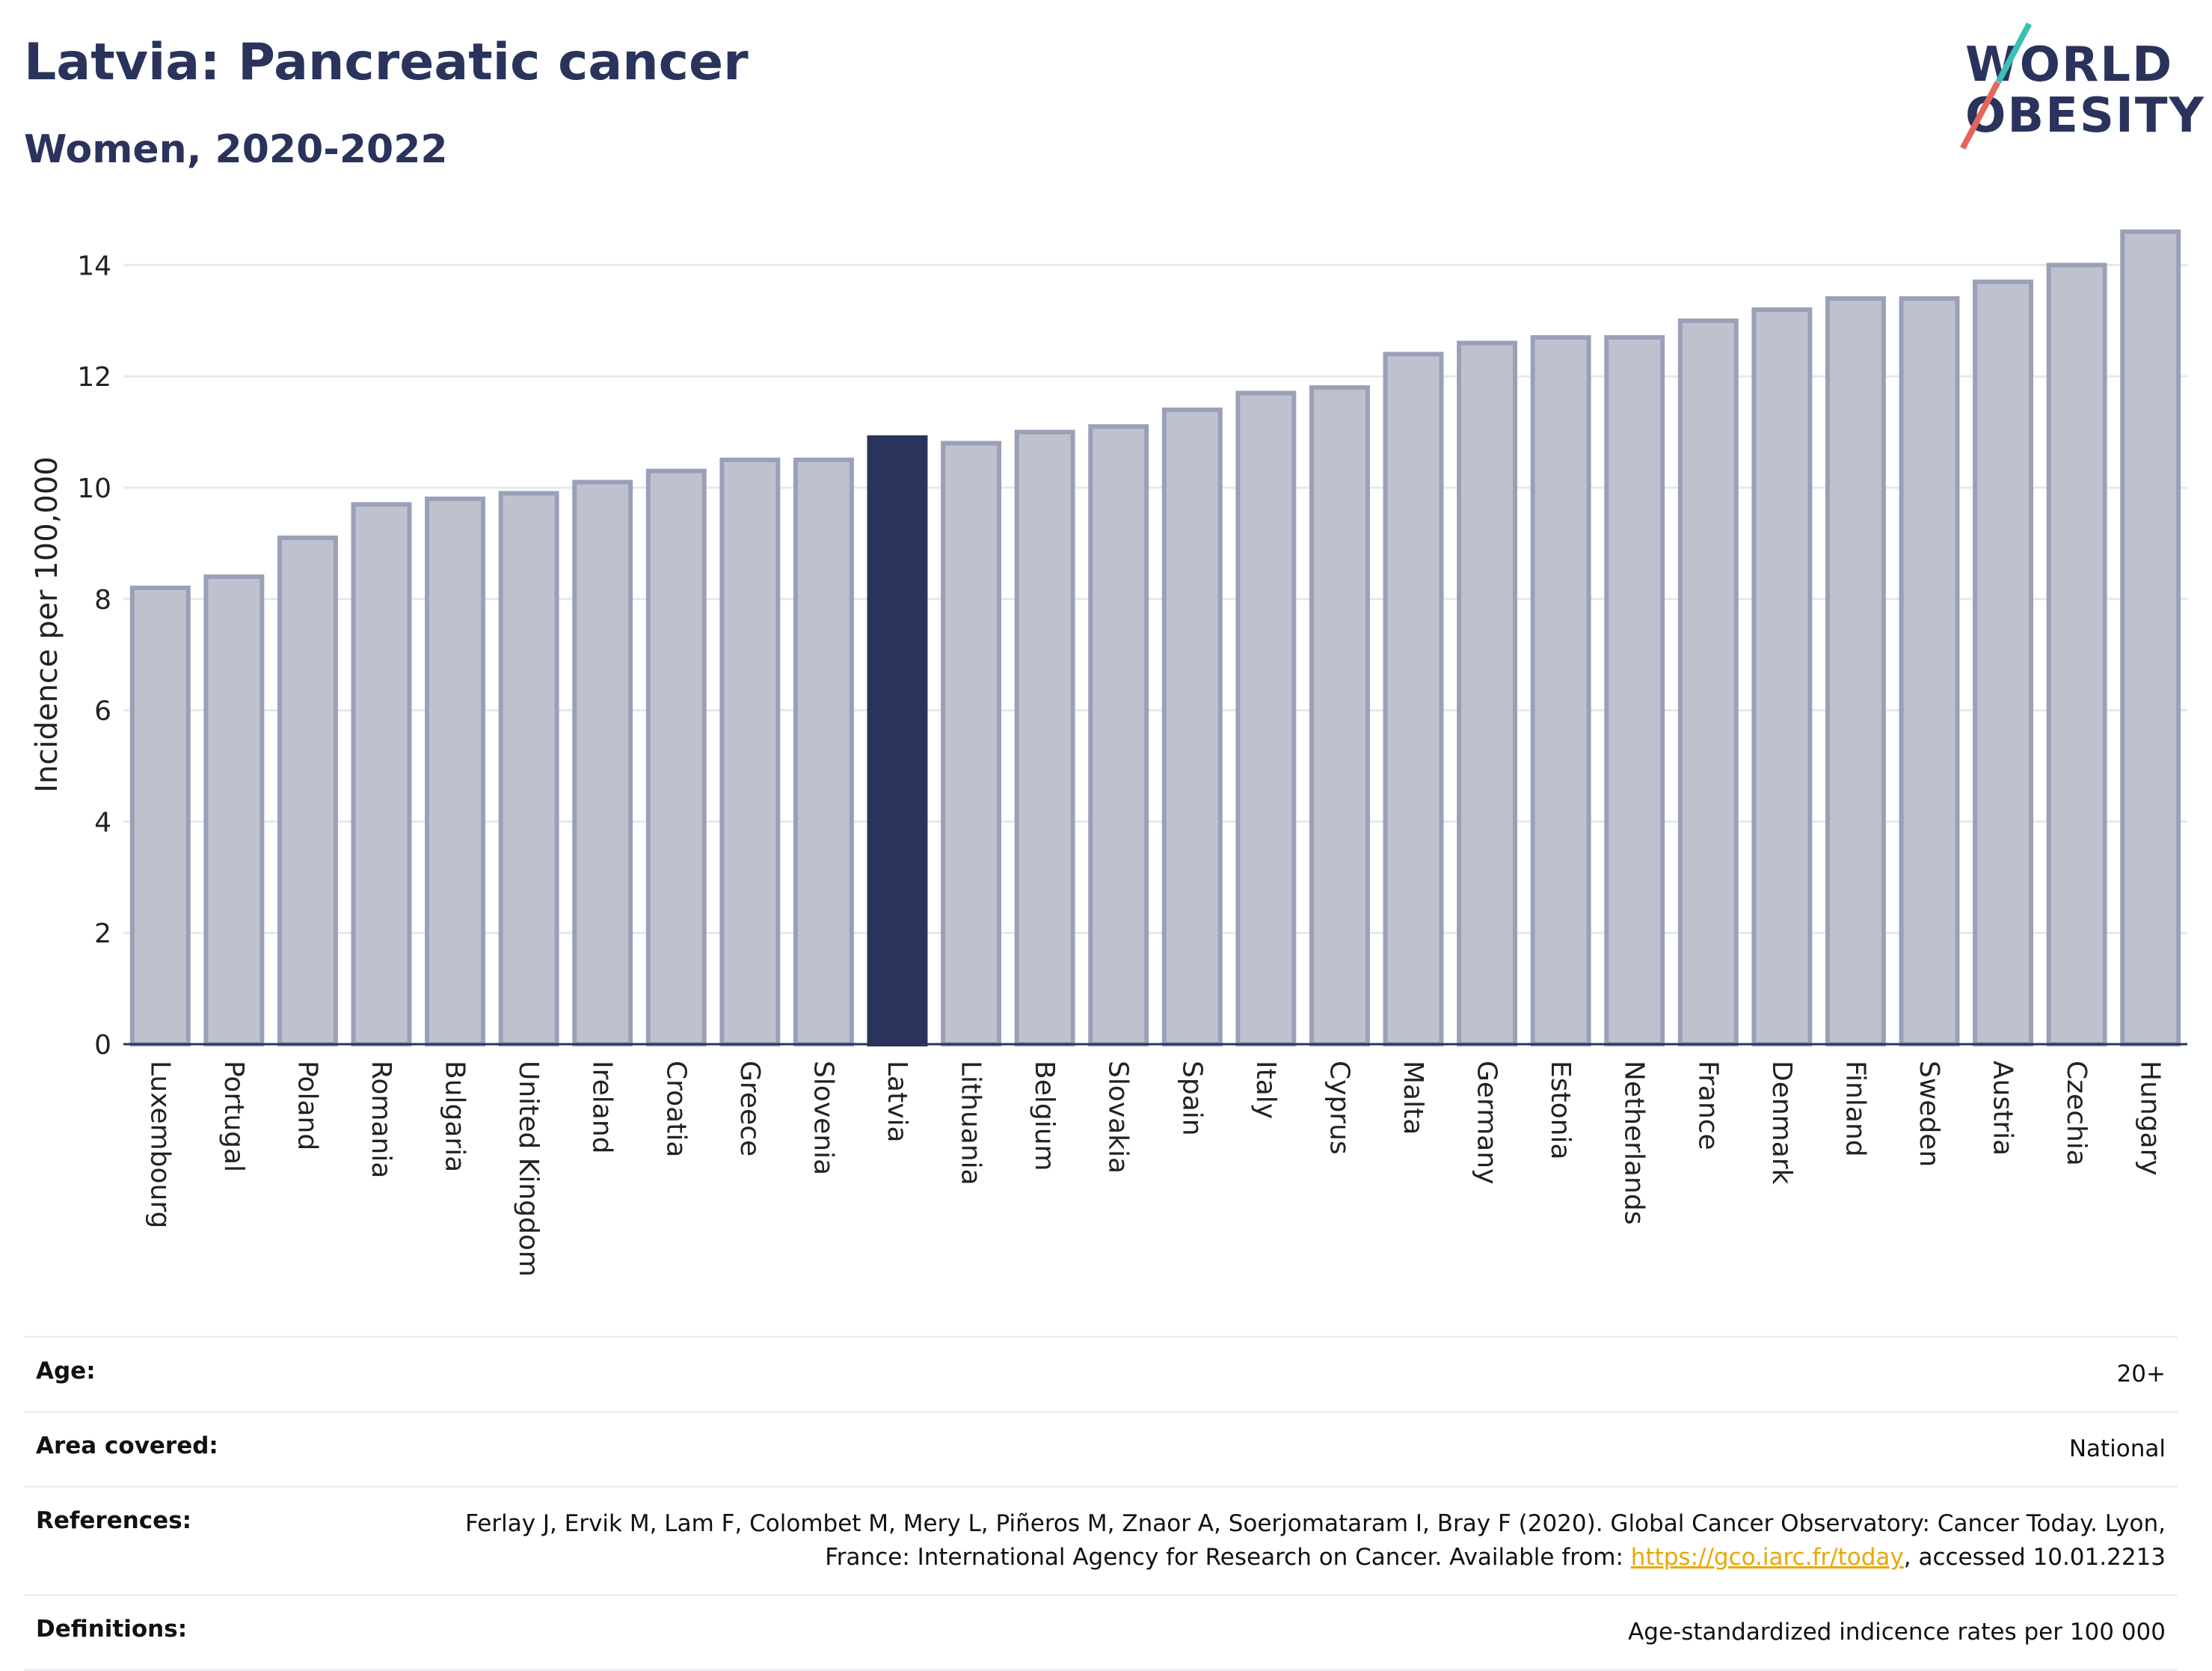  What do you see at coordinates (2150, 1118) in the screenshot?
I see `x-tick-label: Hungary` at bounding box center [2150, 1118].